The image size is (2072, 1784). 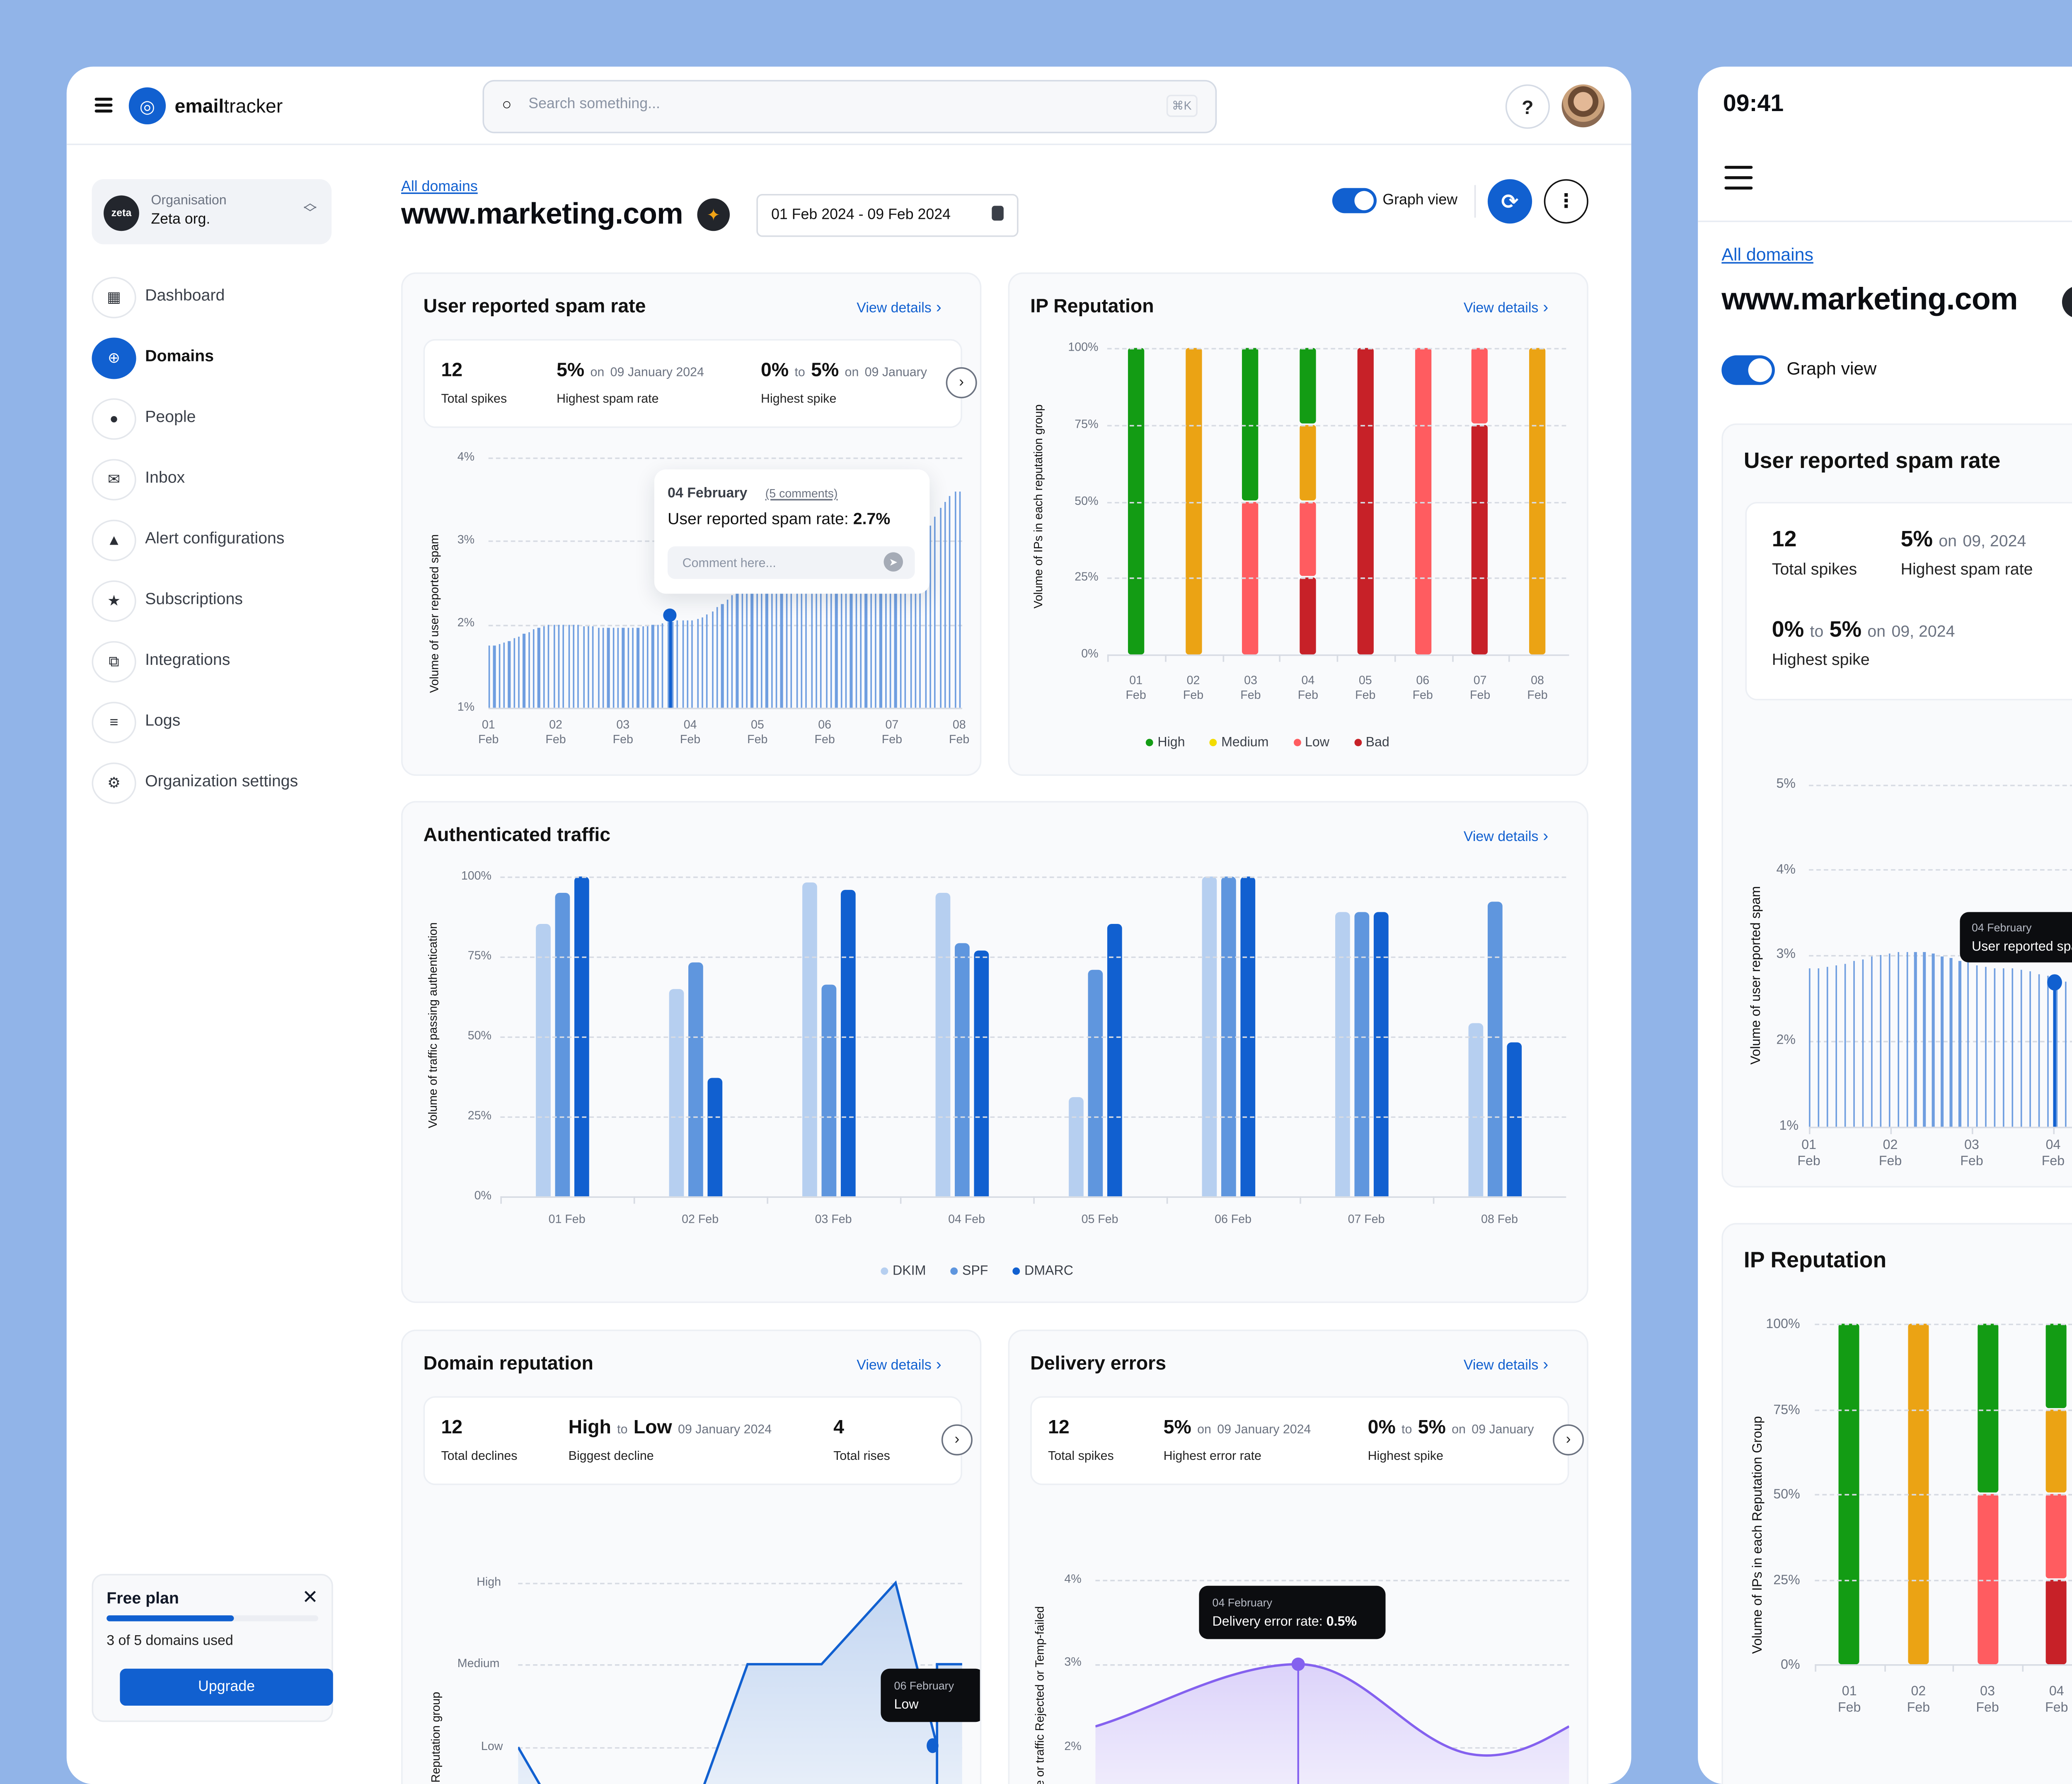 What do you see at coordinates (217, 723) in the screenshot?
I see `sidebar-item-logs: ≡ Logs` at bounding box center [217, 723].